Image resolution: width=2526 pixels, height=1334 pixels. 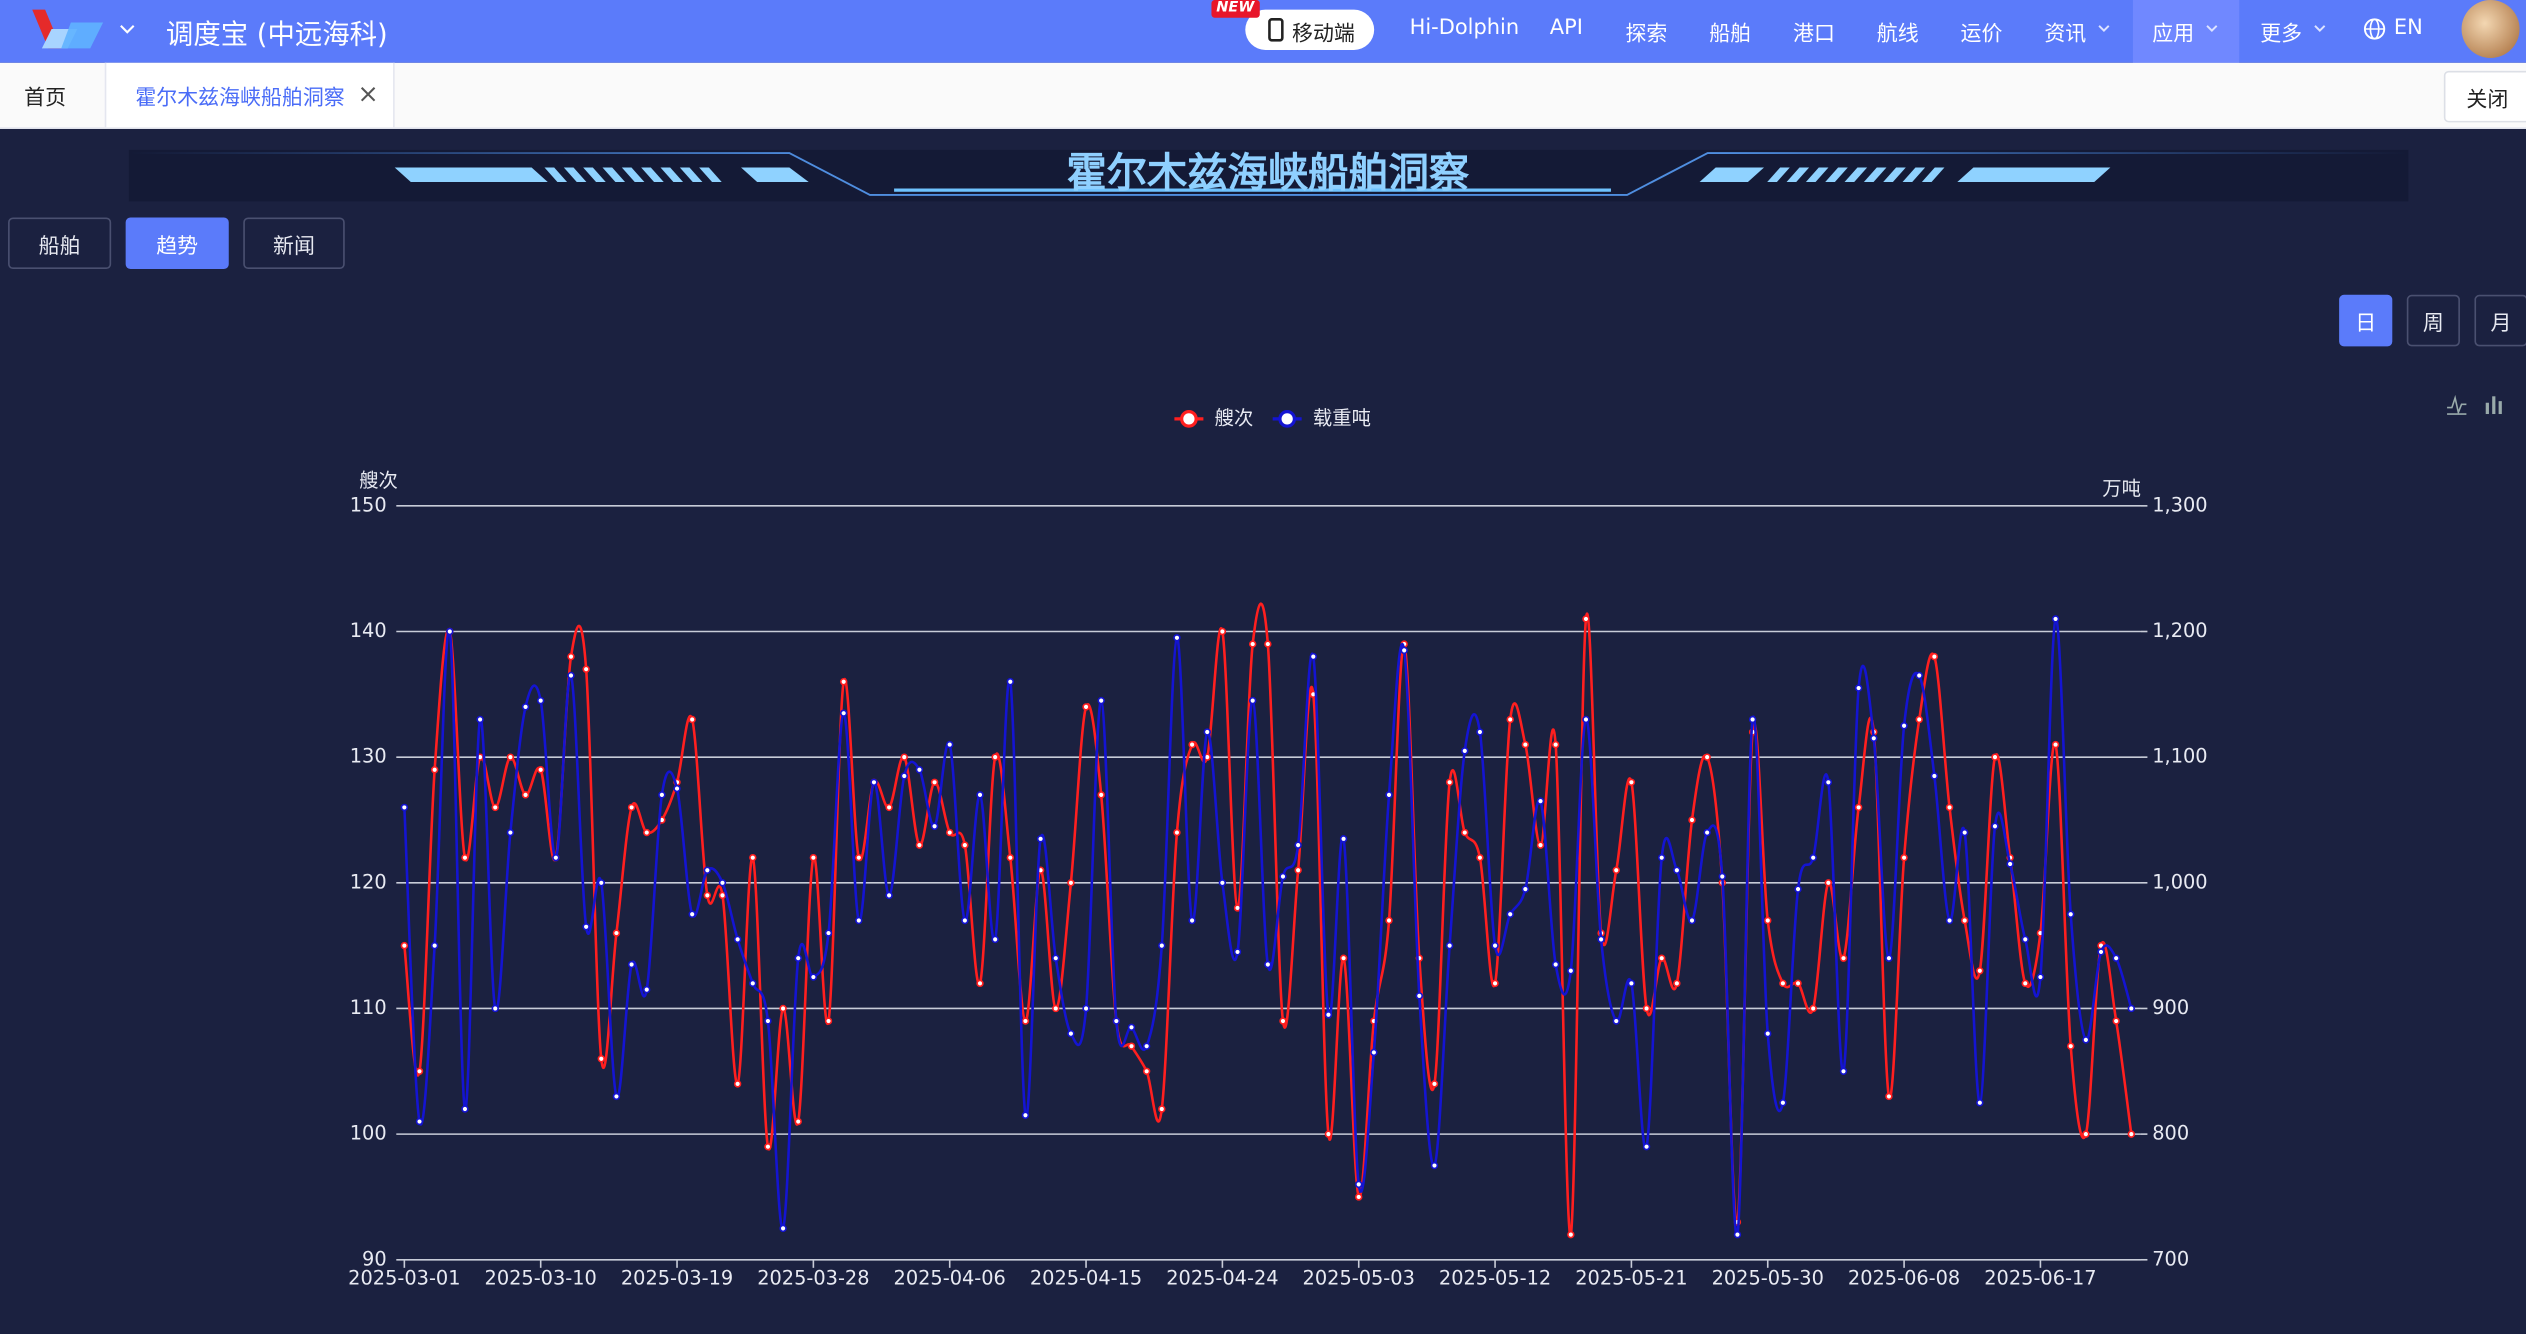 What do you see at coordinates (177, 243) in the screenshot?
I see `subtab-active: 趋势` at bounding box center [177, 243].